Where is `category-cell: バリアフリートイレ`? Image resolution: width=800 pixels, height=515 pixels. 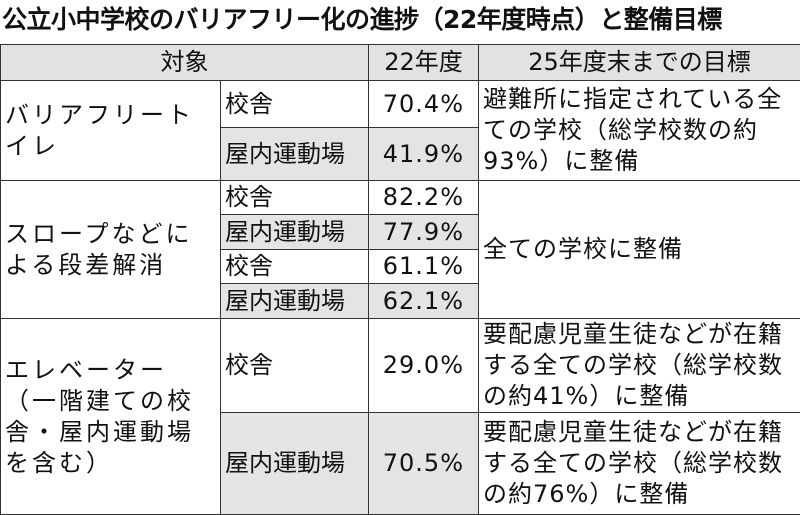 category-cell: バリアフリートイレ is located at coordinates (111, 131).